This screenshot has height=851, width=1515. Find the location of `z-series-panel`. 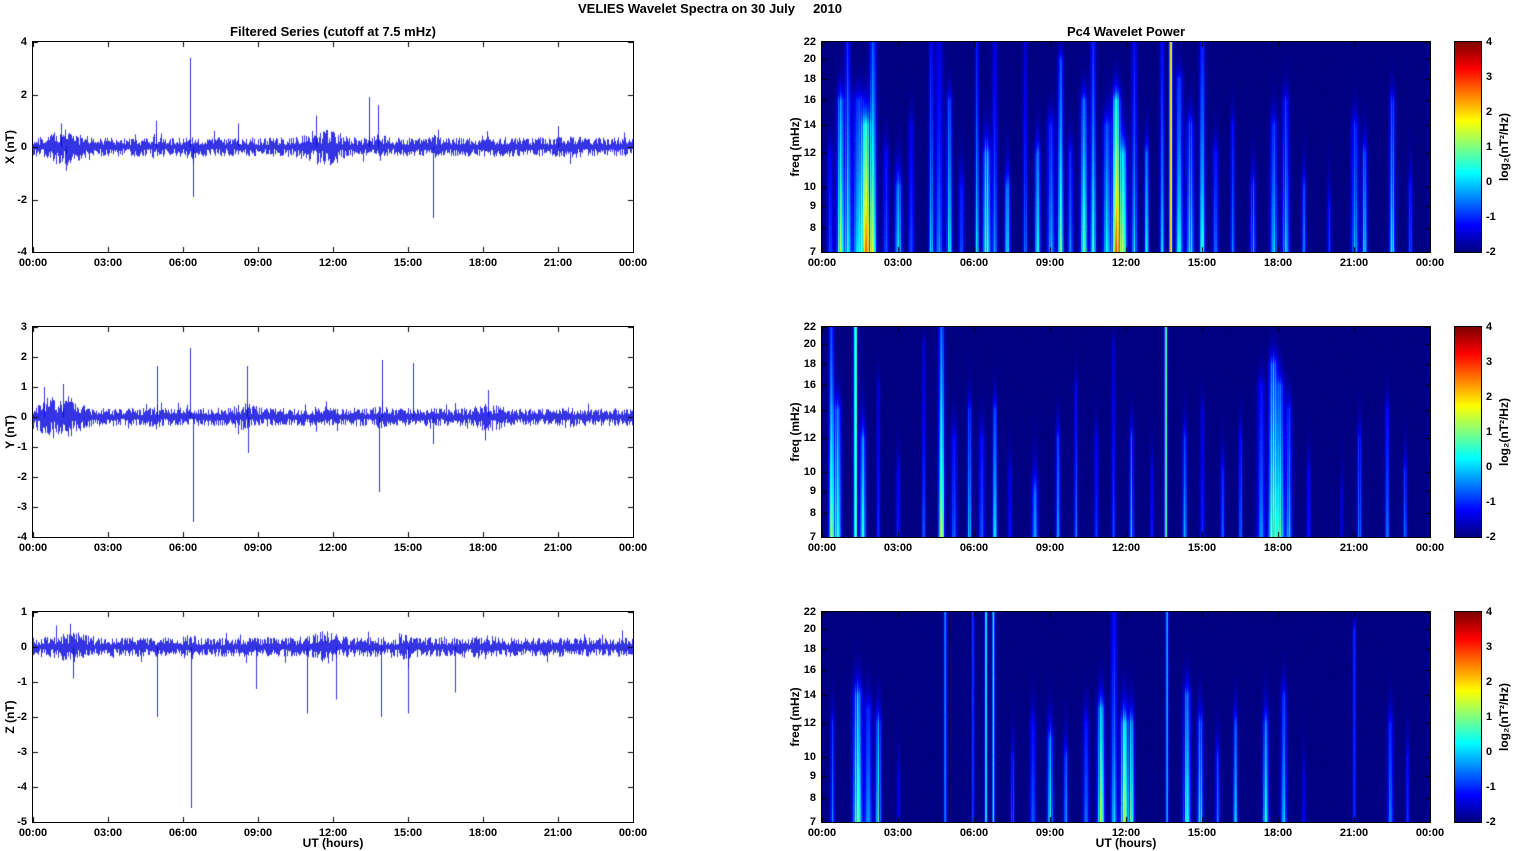

z-series-panel is located at coordinates (333, 717).